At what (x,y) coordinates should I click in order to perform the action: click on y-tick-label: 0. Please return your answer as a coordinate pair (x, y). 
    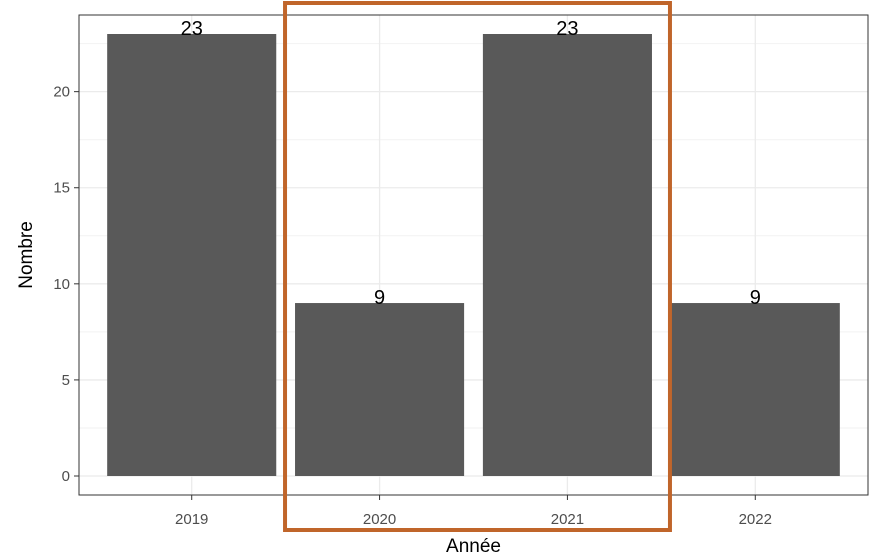
    Looking at the image, I should click on (66, 476).